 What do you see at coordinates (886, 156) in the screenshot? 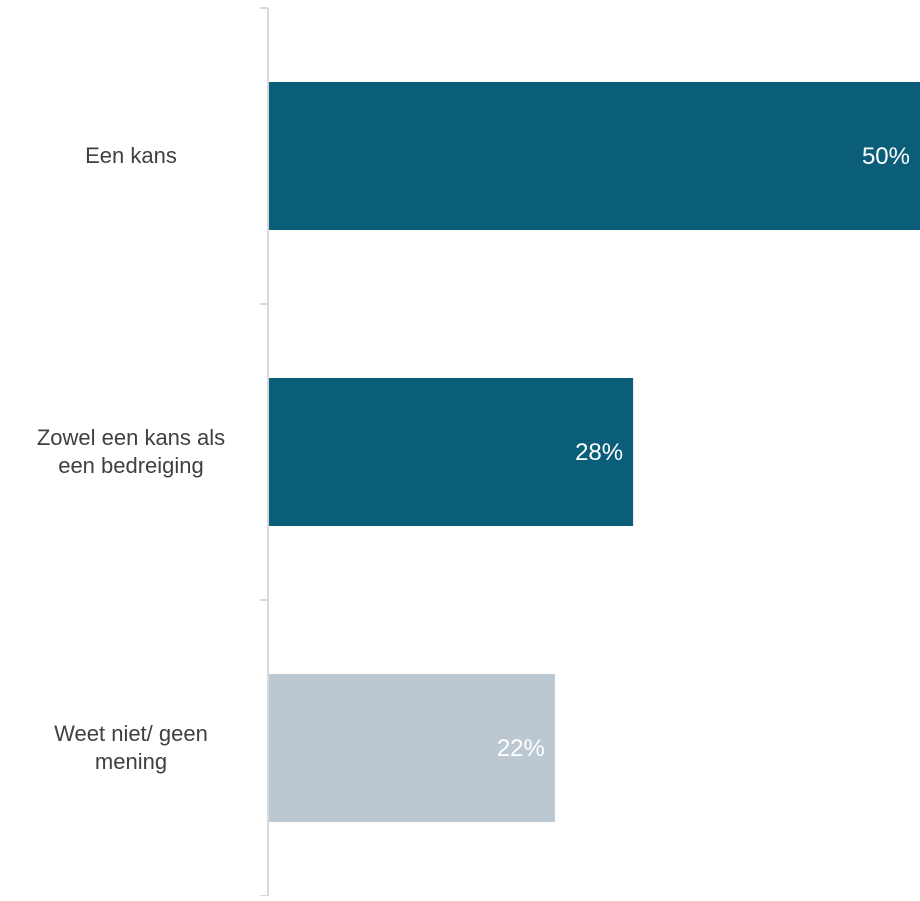
I see `data-label: 50%` at bounding box center [886, 156].